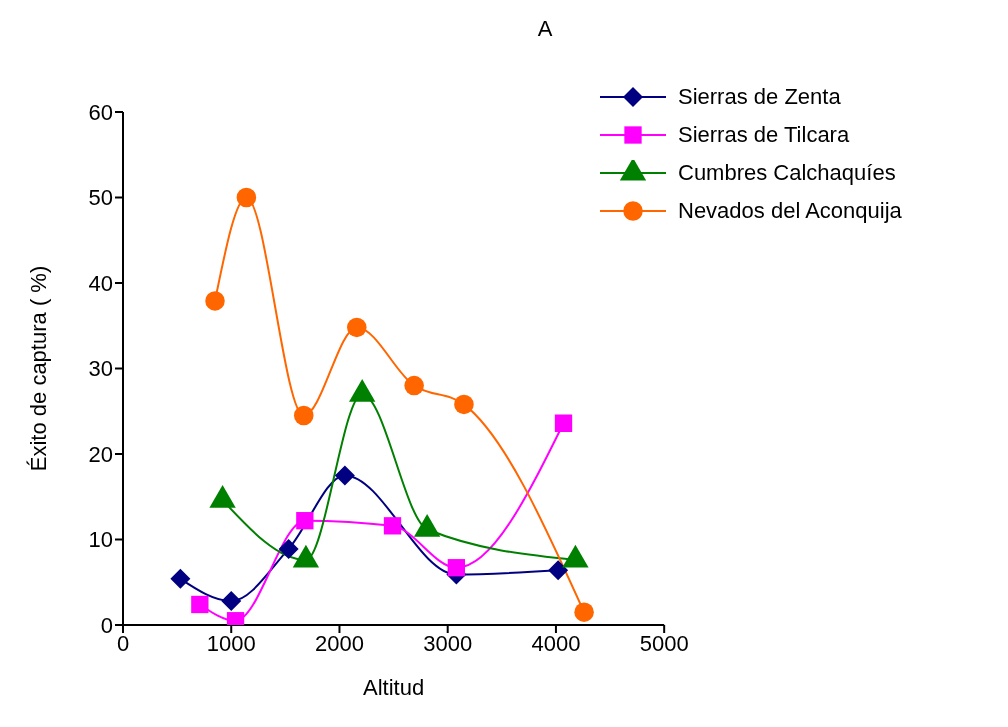  Describe the element at coordinates (556, 643) in the screenshot. I see `x-tick-label: 4000` at that location.